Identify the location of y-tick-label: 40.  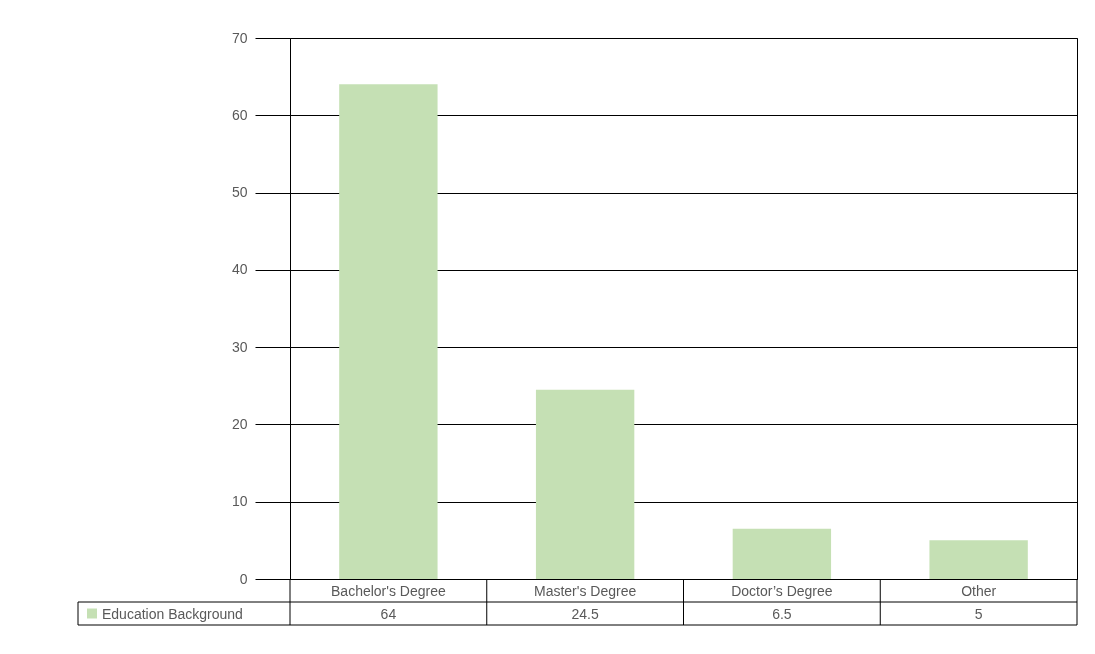
(239, 269).